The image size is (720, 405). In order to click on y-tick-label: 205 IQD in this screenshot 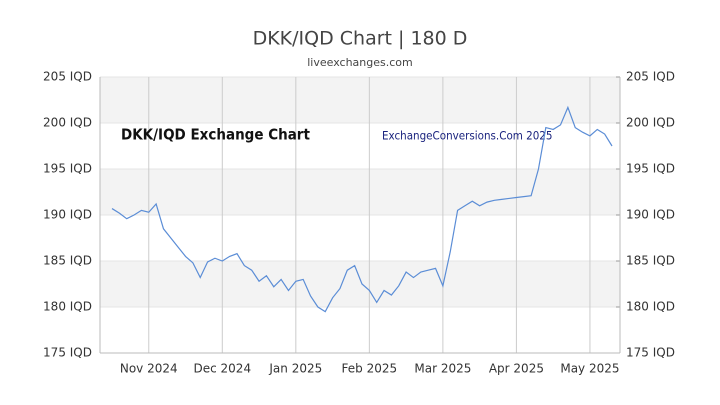, I will do `click(67, 77)`.